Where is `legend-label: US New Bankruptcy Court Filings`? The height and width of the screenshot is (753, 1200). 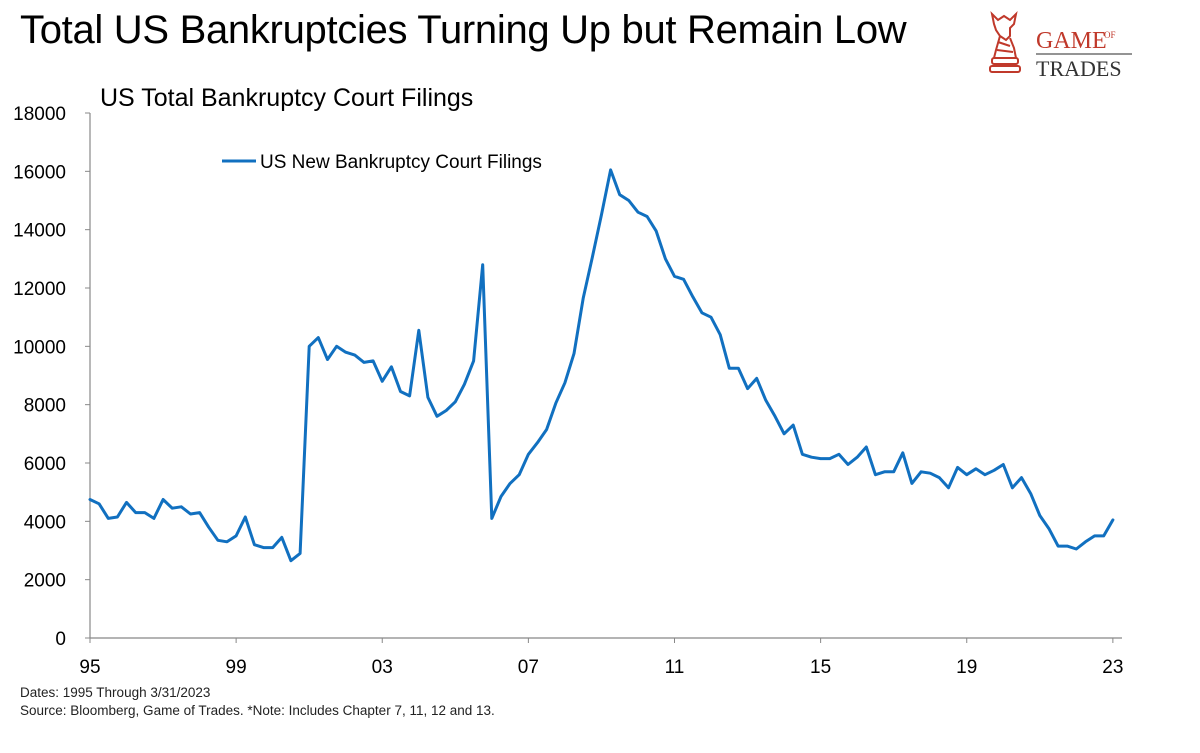 legend-label: US New Bankruptcy Court Filings is located at coordinates (401, 162).